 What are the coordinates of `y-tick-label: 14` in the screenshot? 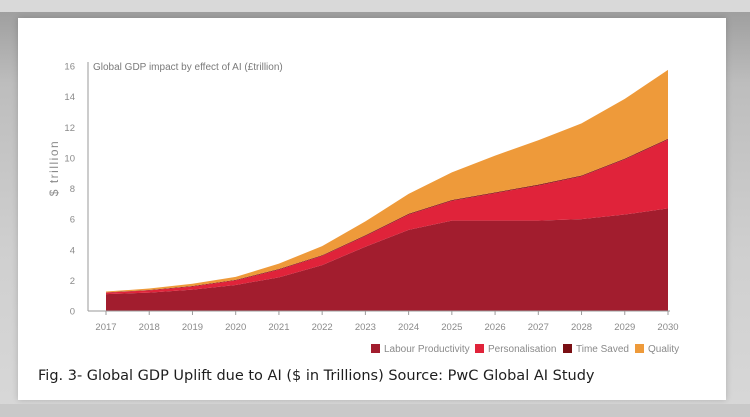 It's located at (69, 97).